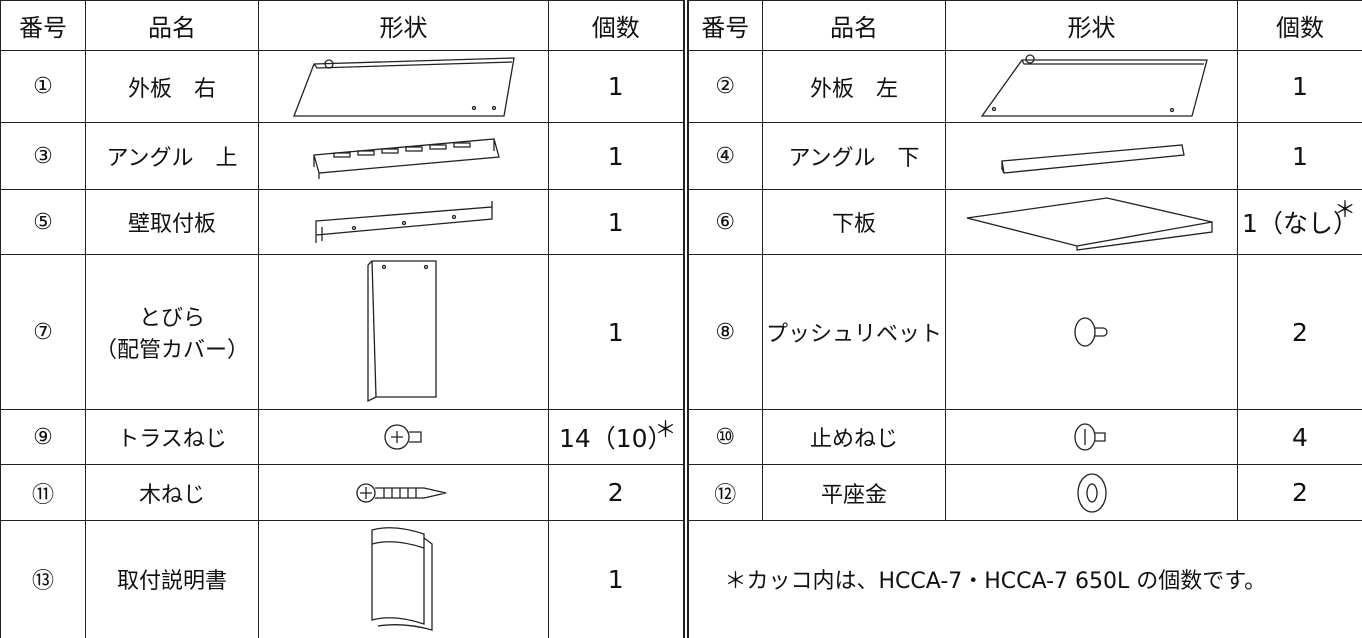 Image resolution: width=1362 pixels, height=638 pixels. I want to click on no: ⑦, so click(43, 332).